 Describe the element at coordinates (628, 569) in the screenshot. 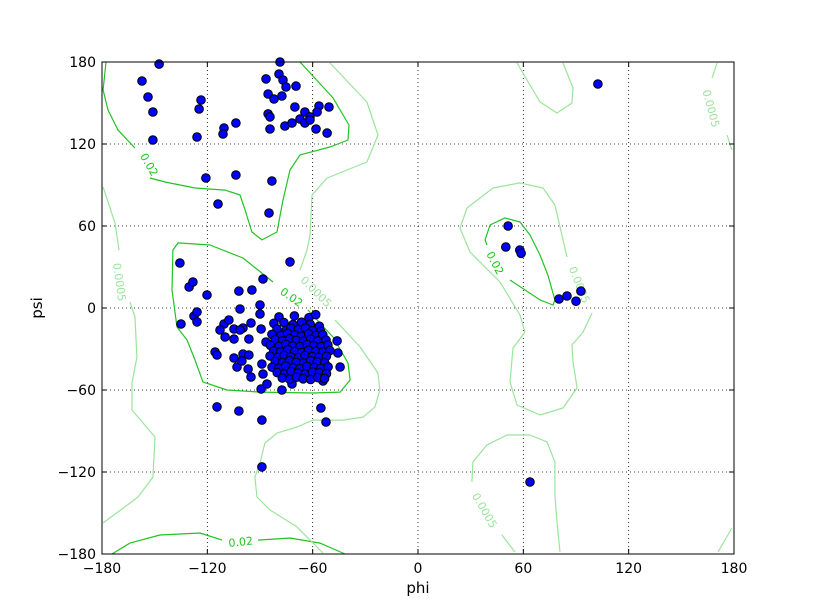

I see `x-tick-label: 120` at that location.